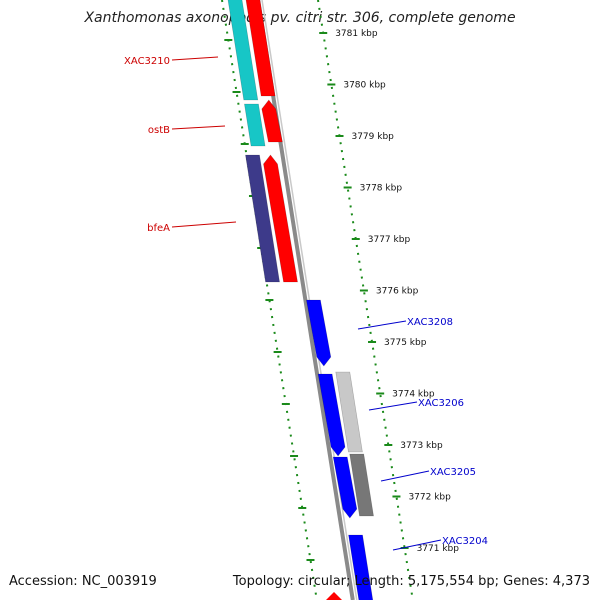 The image size is (600, 600). Describe the element at coordinates (421, 446) in the screenshot. I see `ruler-tick-label: 3773 kbp` at that location.